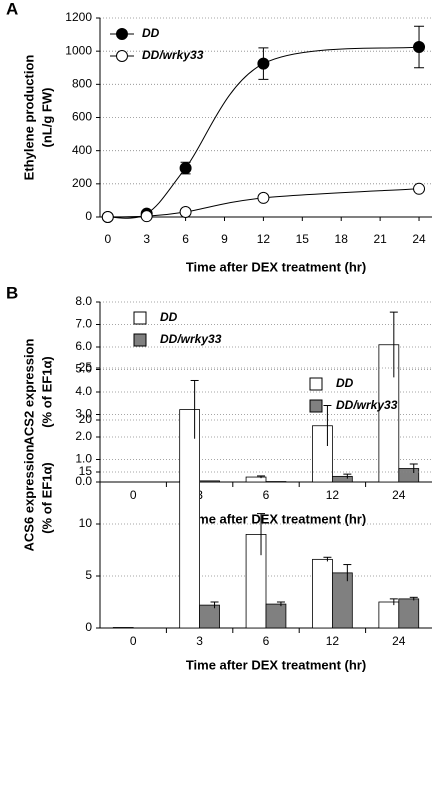 This screenshot has width=439, height=800. Describe the element at coordinates (83, 391) in the screenshot. I see `y-tick-label: 4.0` at that location.